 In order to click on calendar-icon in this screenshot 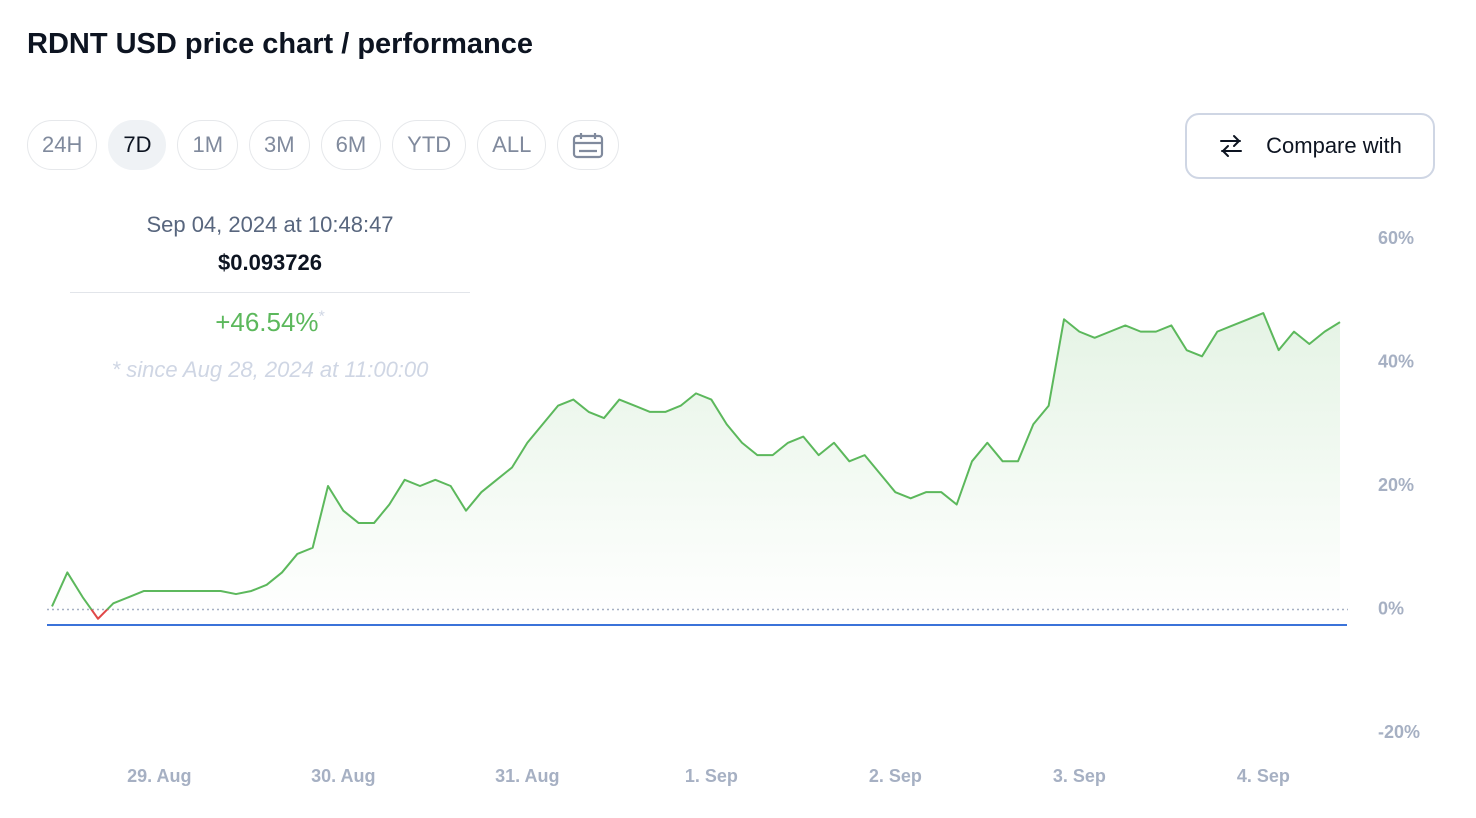, I will do `click(588, 146)`.